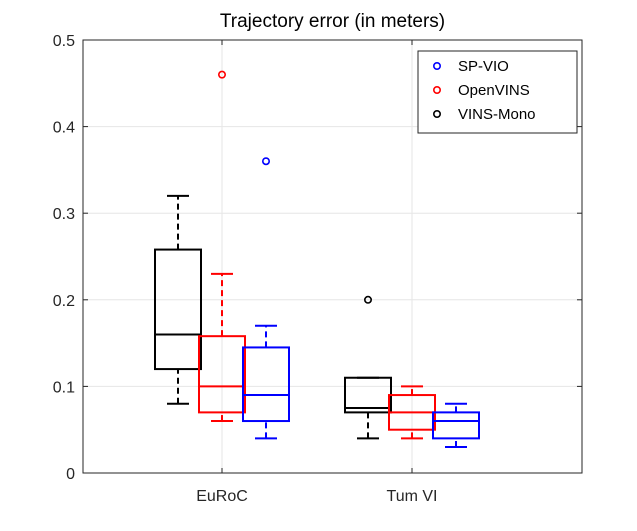  What do you see at coordinates (64, 128) in the screenshot?
I see `y-tick-label: 0.4` at bounding box center [64, 128].